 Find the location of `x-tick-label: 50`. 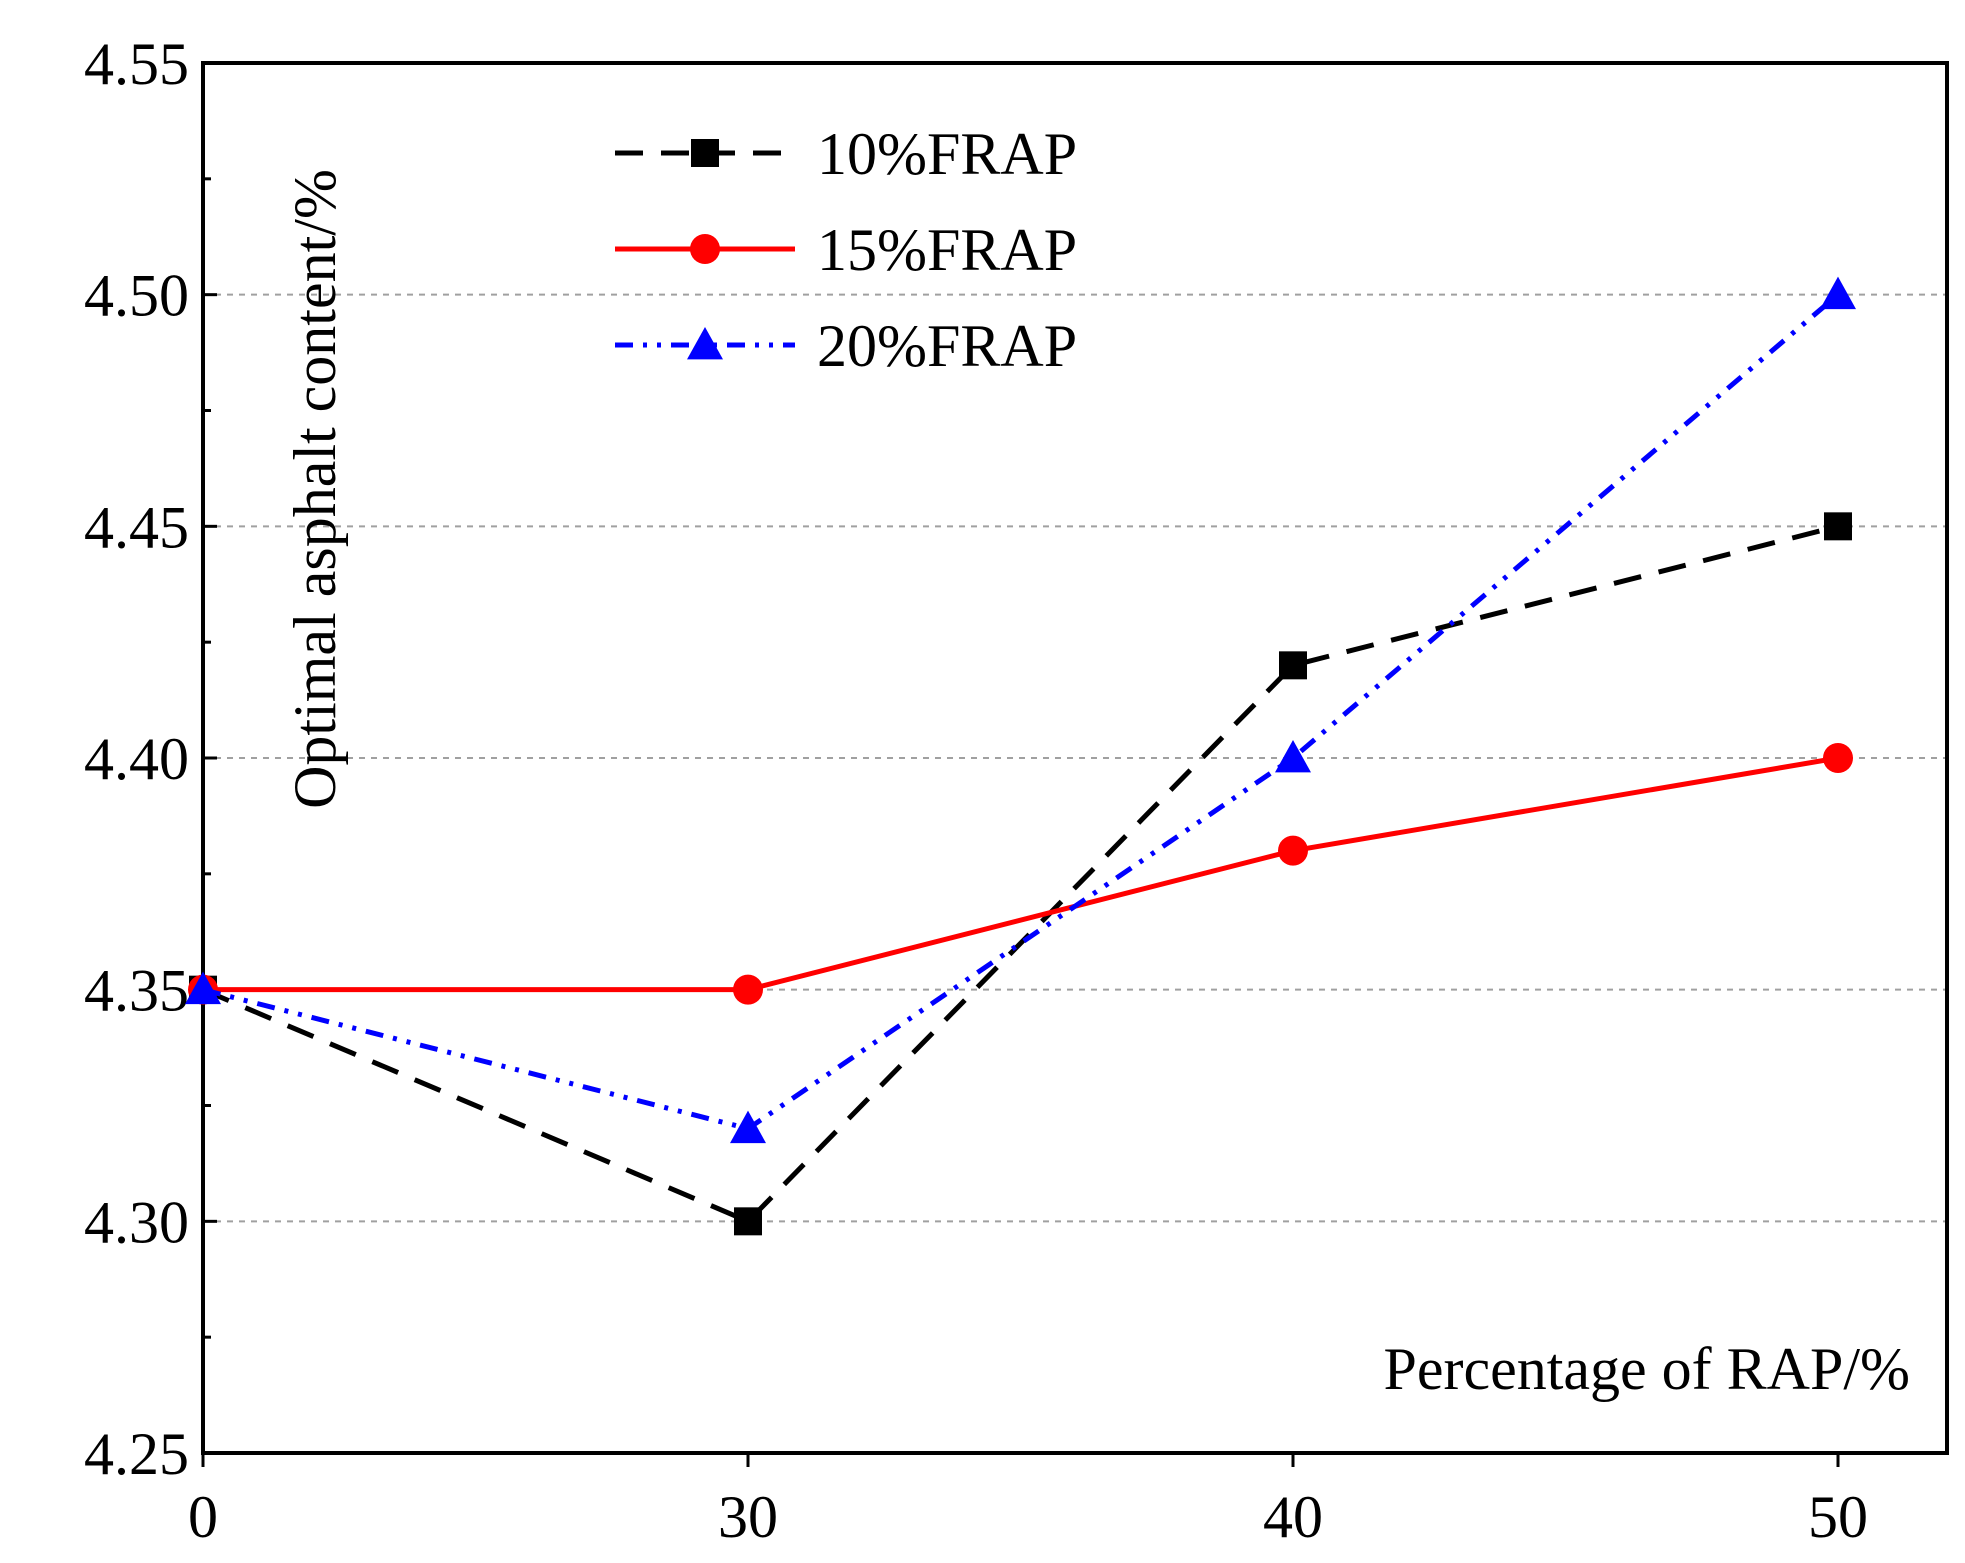

x-tick-label: 50 is located at coordinates (1838, 1517).